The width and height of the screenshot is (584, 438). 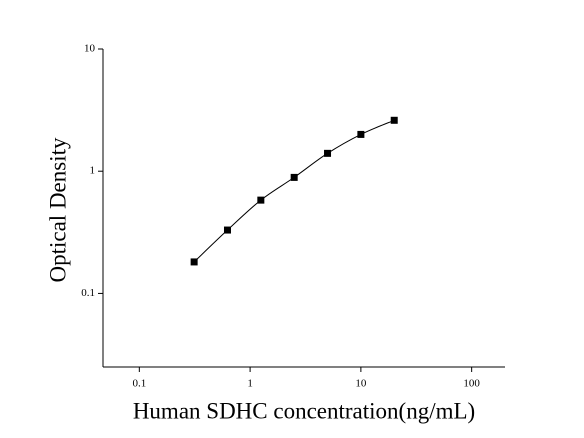 What do you see at coordinates (90, 49) in the screenshot?
I see `y-tick-label: 10` at bounding box center [90, 49].